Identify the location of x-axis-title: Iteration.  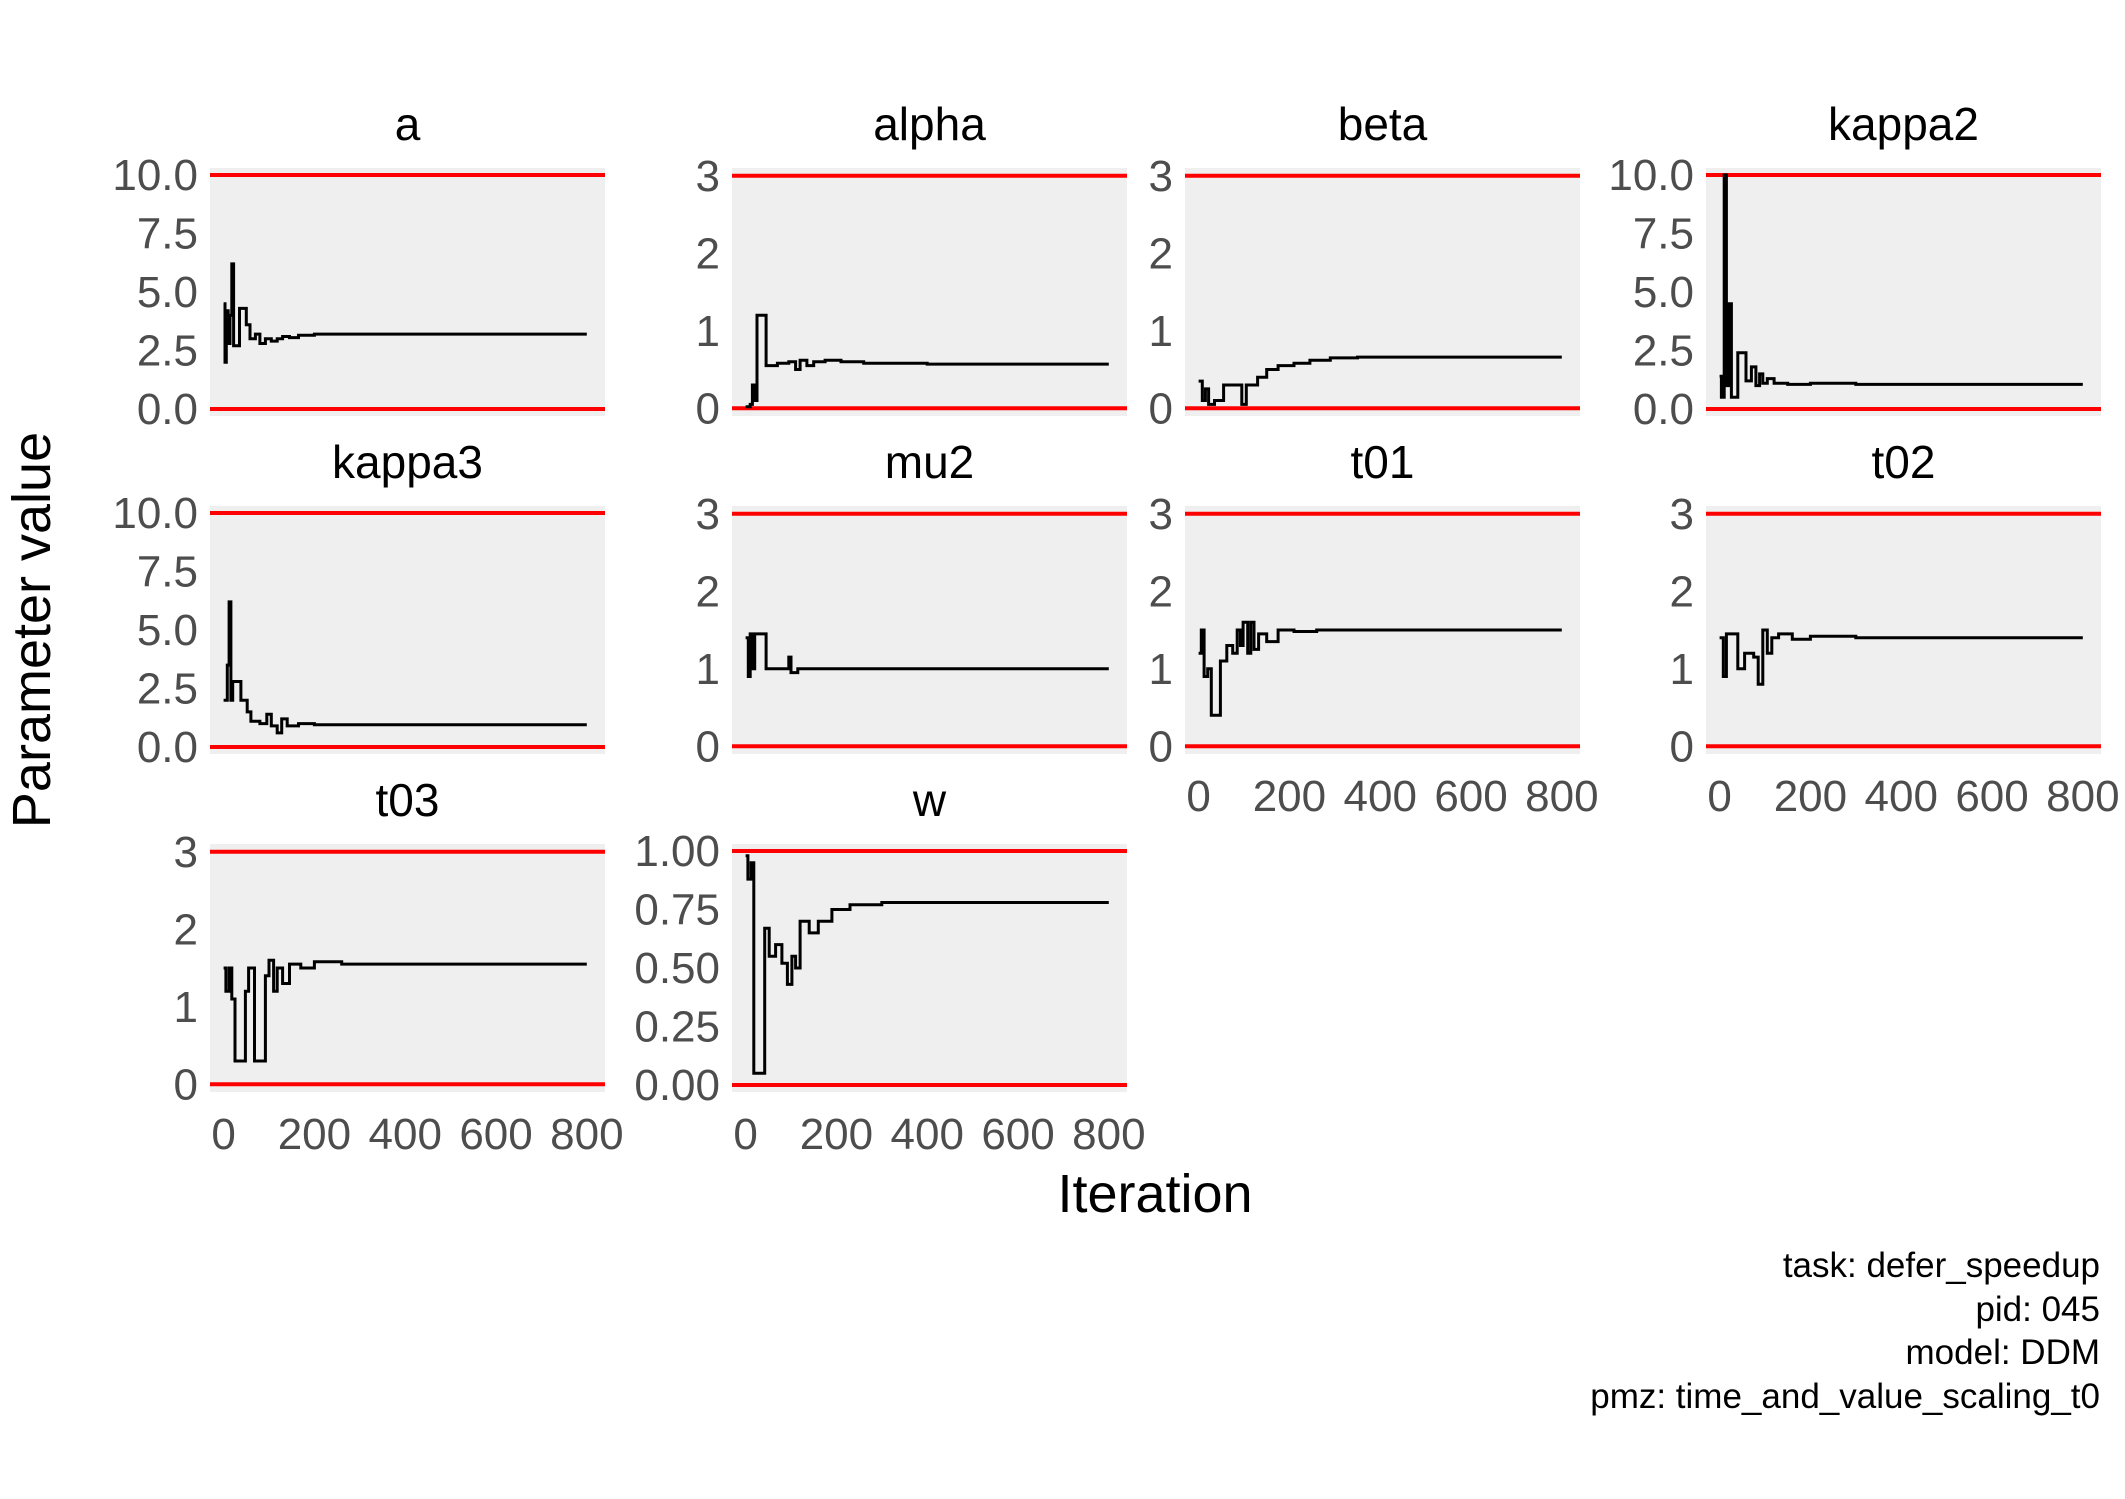
(1154, 1194).